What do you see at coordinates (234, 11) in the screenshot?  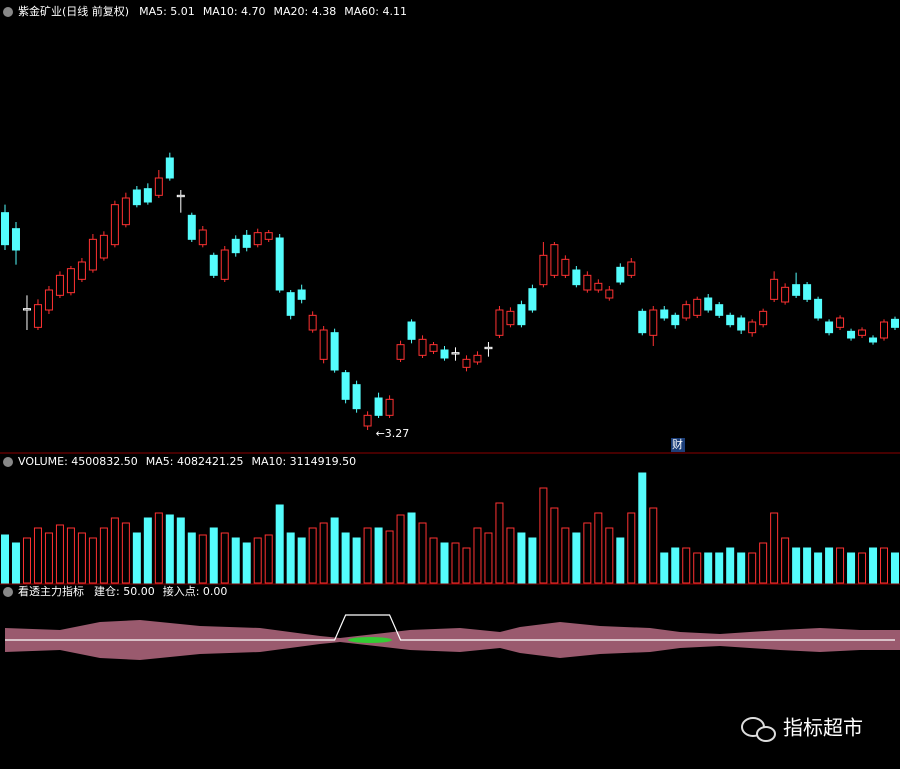 I see `legend-entry: MA10: 4.70` at bounding box center [234, 11].